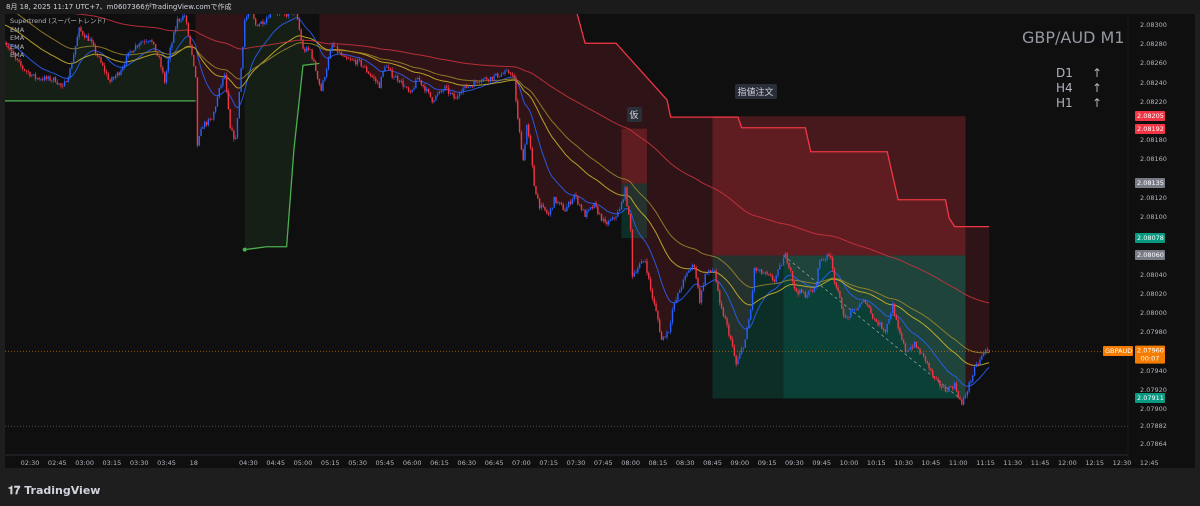  Describe the element at coordinates (874, 327) in the screenshot. I see `position-filled-zone` at that location.